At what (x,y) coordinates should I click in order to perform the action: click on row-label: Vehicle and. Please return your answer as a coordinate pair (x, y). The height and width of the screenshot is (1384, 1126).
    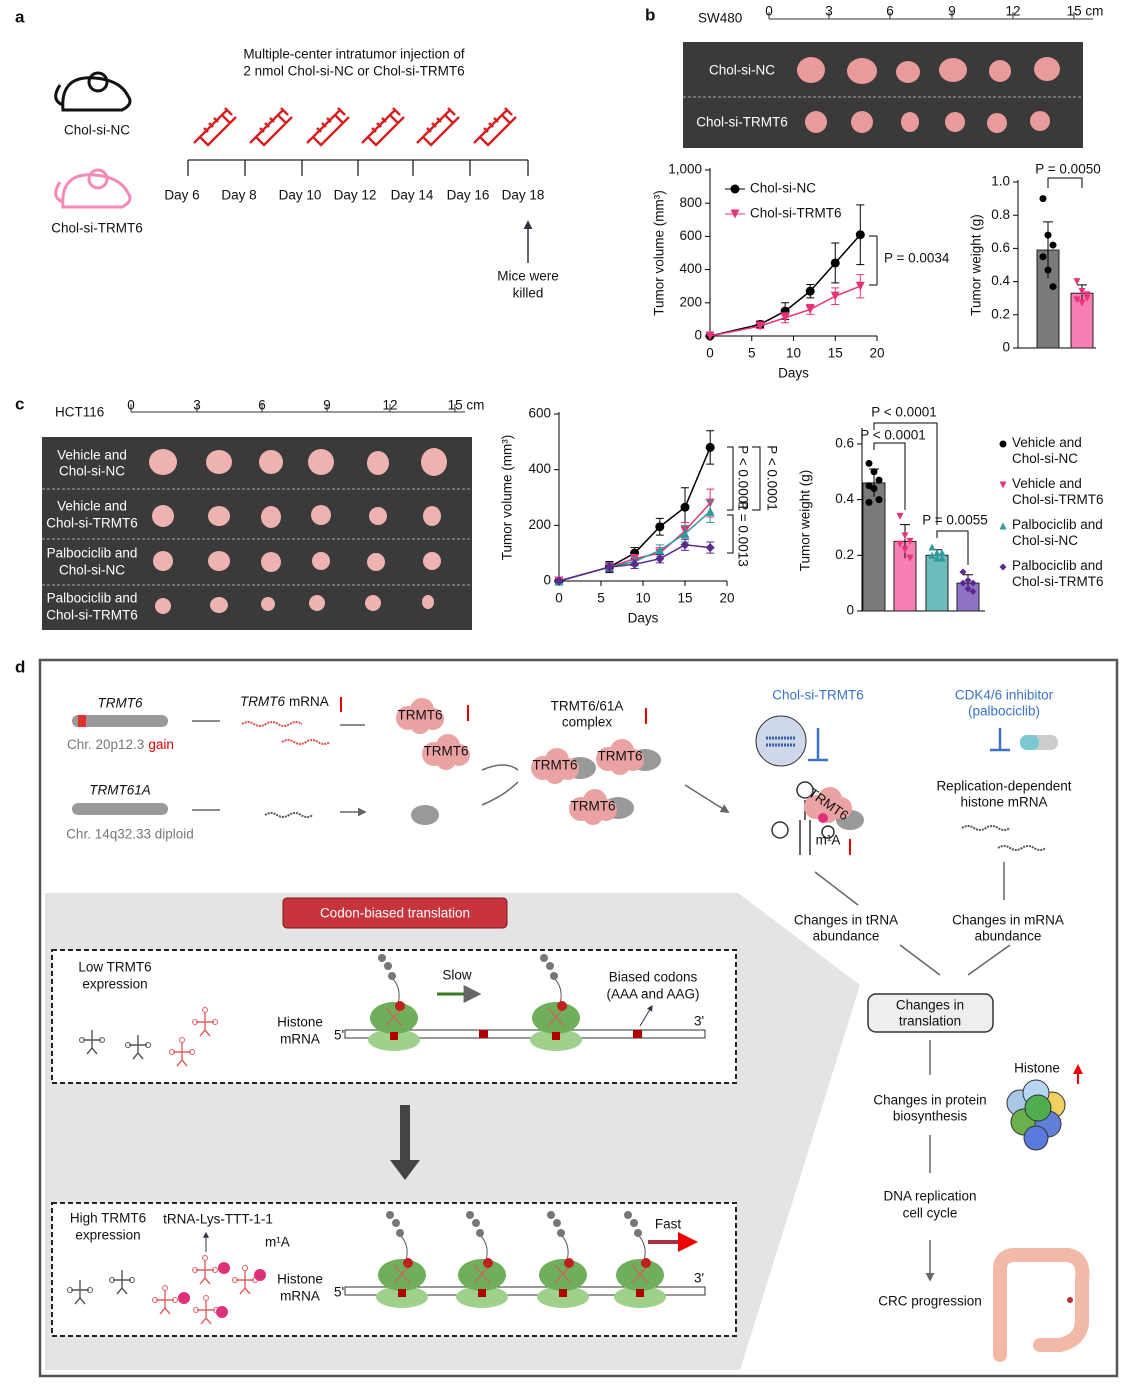
    Looking at the image, I should click on (92, 506).